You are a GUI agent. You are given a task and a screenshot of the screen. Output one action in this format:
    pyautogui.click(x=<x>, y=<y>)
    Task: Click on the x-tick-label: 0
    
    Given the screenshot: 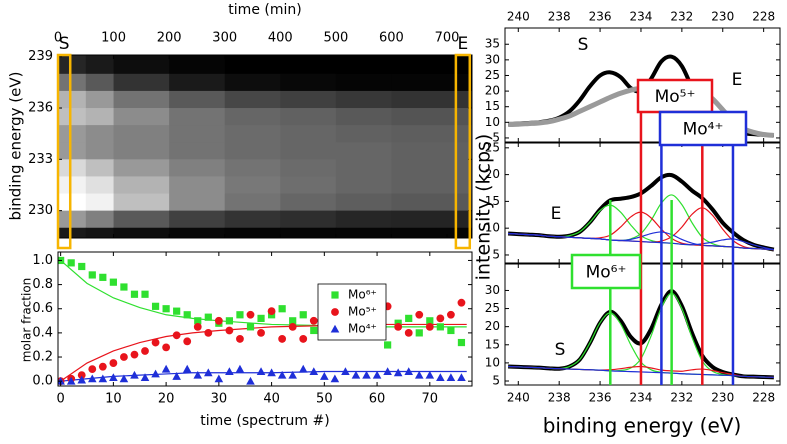 What is the action you would take?
    pyautogui.click(x=60, y=399)
    